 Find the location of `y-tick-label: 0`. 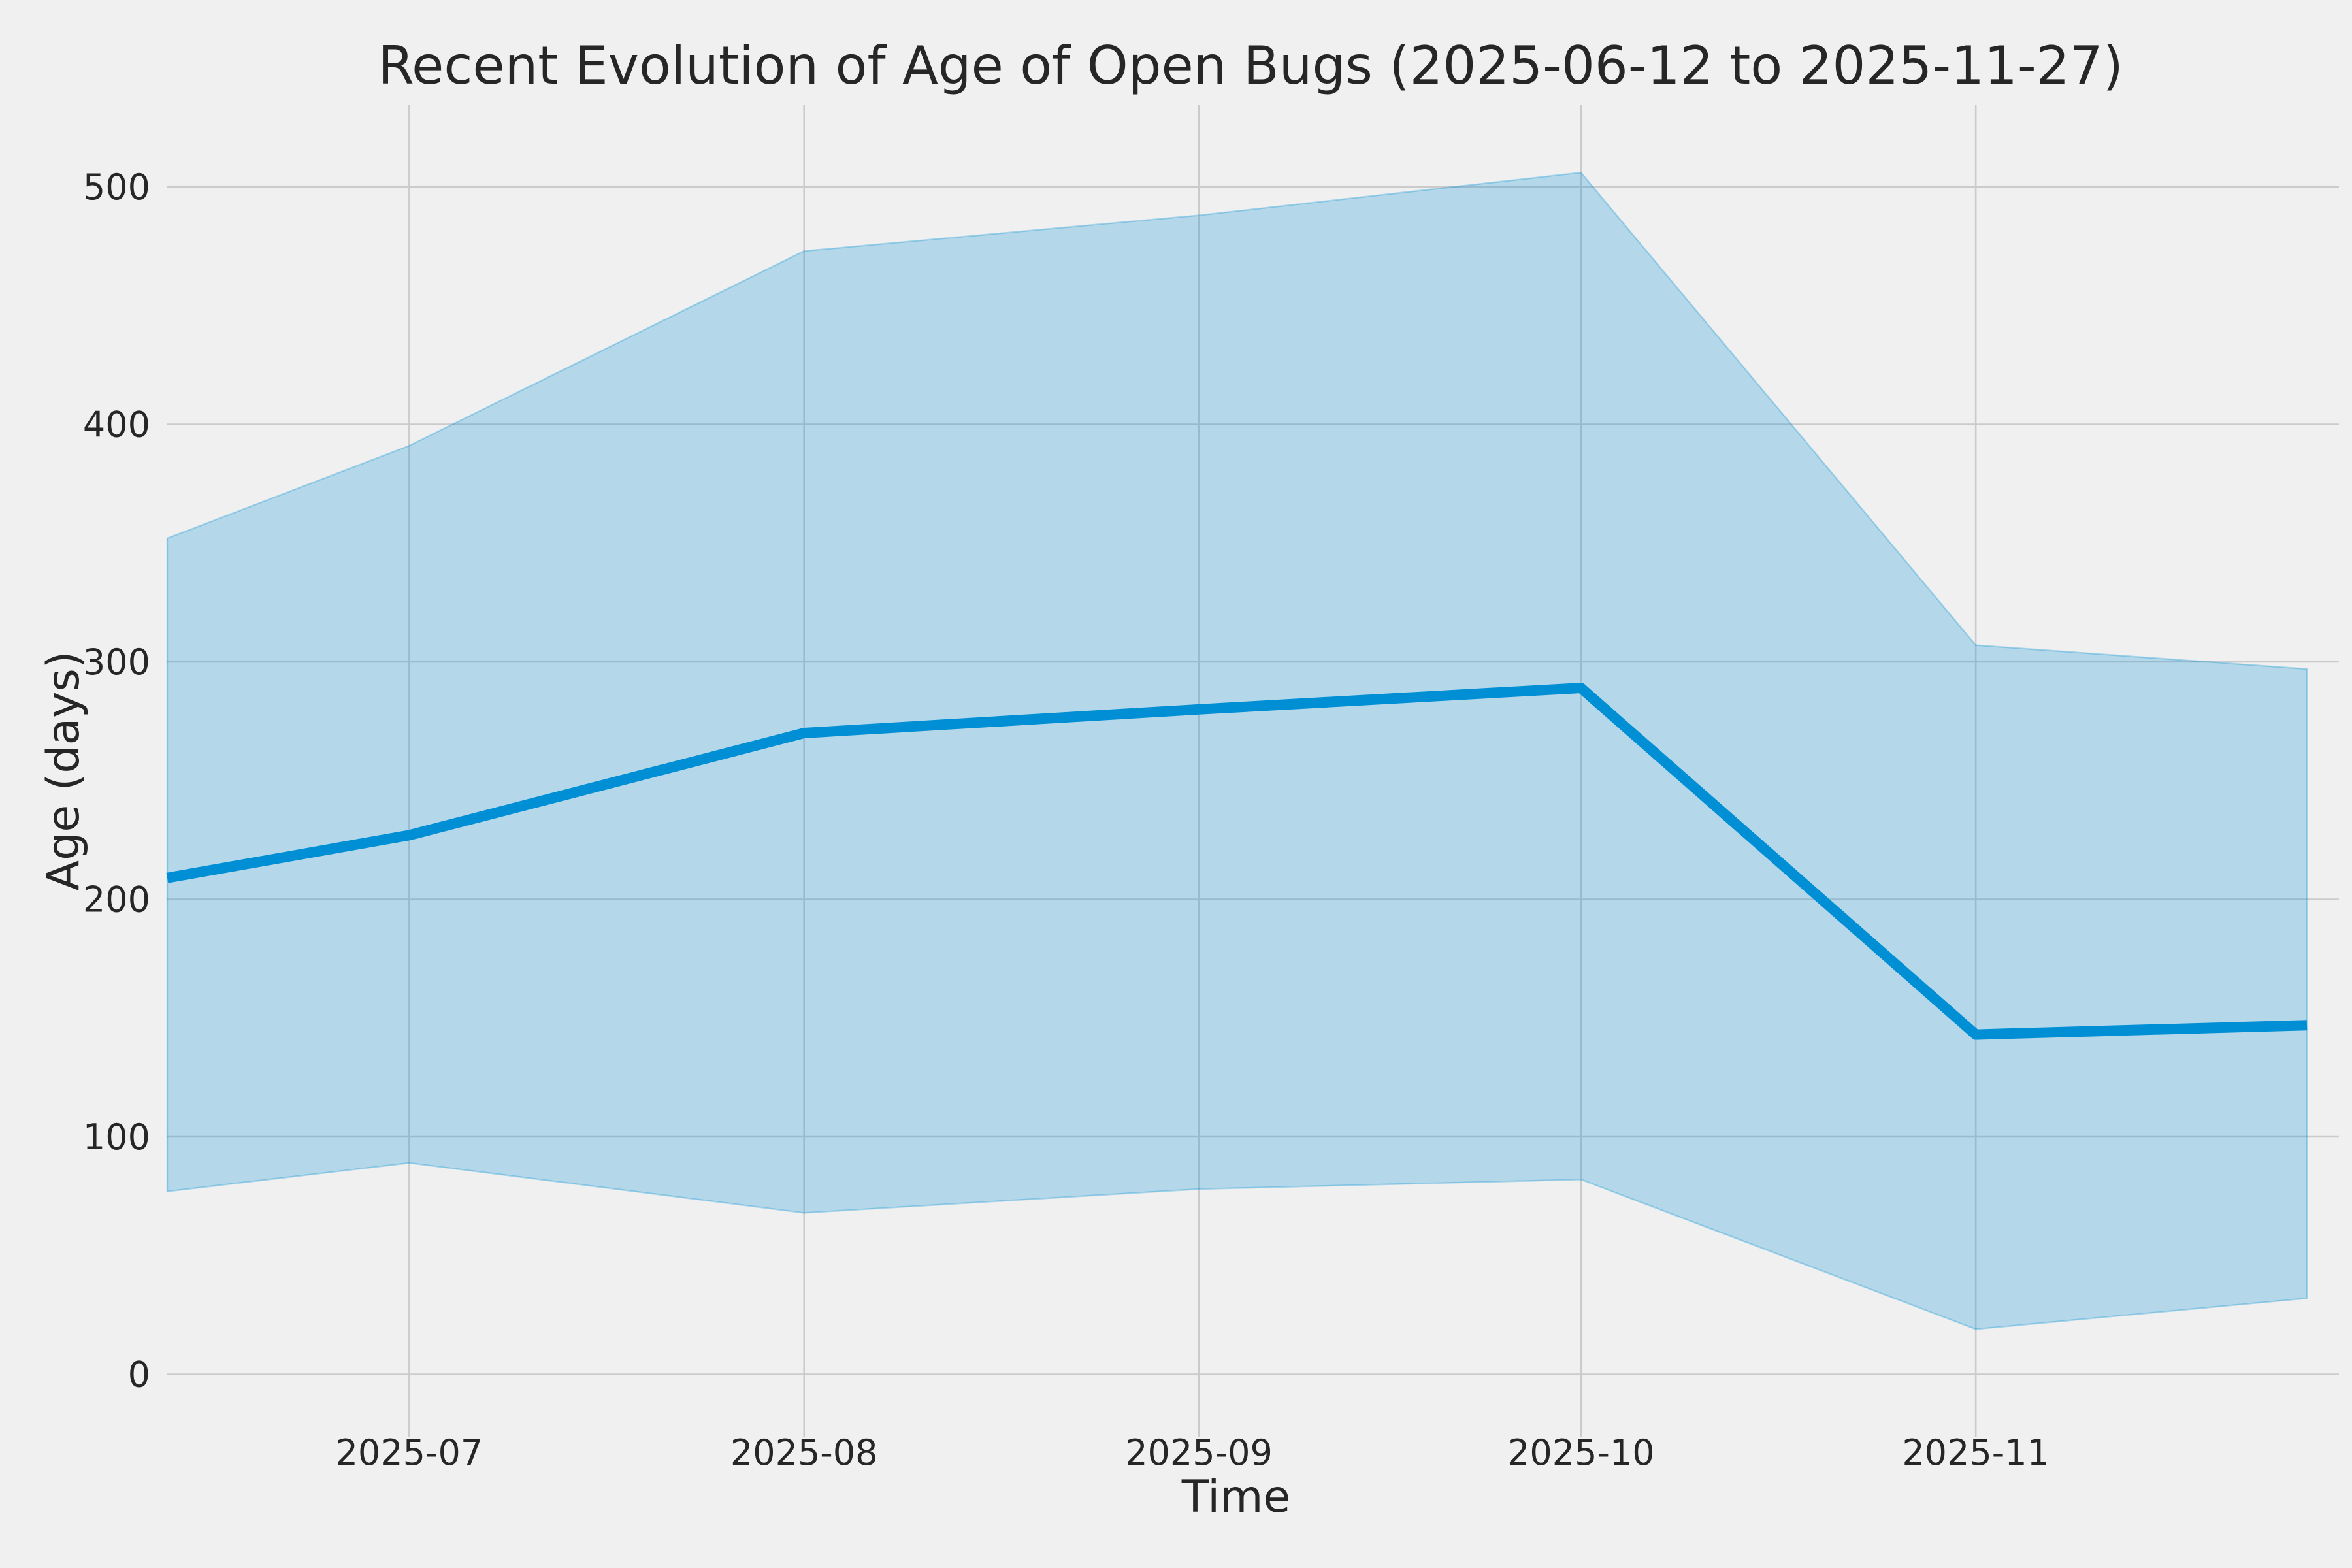

y-tick-label: 0 is located at coordinates (139, 1375).